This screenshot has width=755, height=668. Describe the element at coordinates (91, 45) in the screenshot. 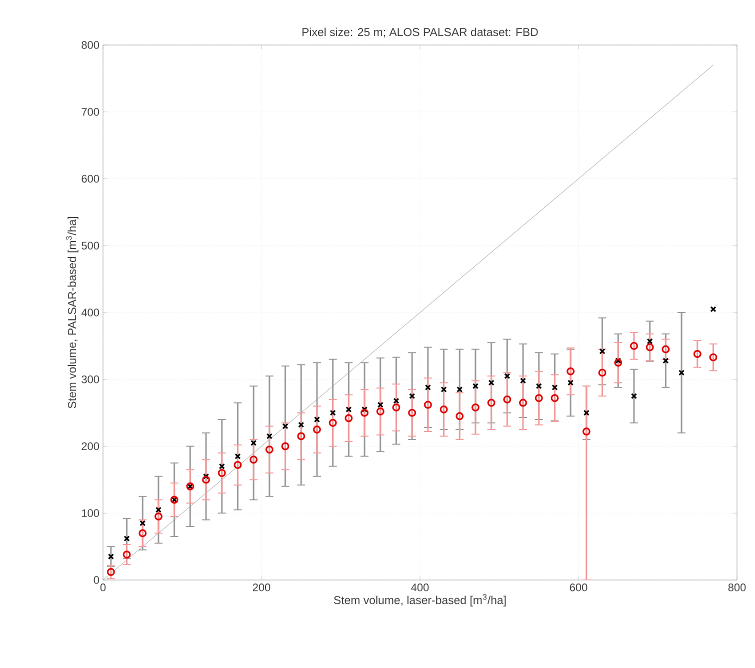

I see `y-tick-label: 800` at that location.